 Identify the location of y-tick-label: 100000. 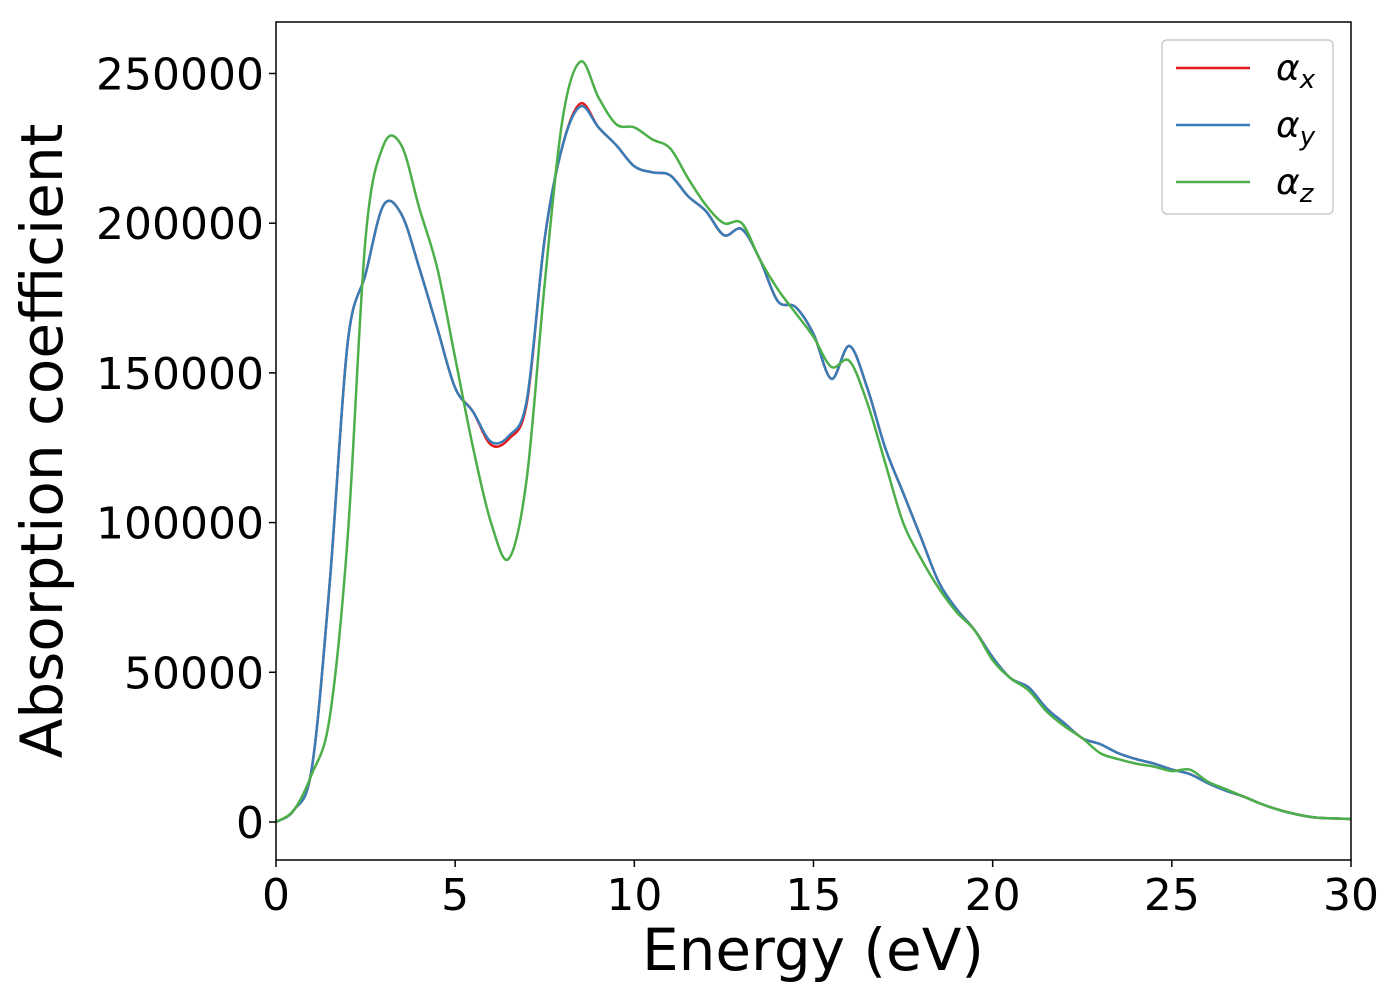
(180, 524).